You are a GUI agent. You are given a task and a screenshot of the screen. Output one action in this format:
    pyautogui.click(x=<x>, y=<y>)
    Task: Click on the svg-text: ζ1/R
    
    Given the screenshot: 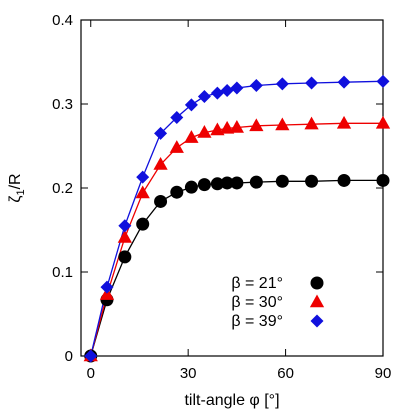 What is the action you would take?
    pyautogui.click(x=17, y=187)
    